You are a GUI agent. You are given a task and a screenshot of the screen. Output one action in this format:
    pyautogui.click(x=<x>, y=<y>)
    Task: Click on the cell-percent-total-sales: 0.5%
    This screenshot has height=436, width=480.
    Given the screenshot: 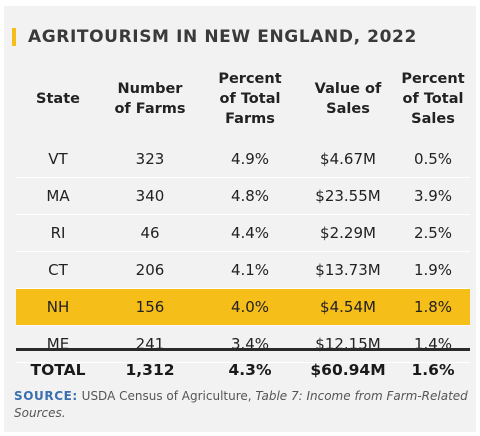 What is the action you would take?
    pyautogui.click(x=433, y=159)
    